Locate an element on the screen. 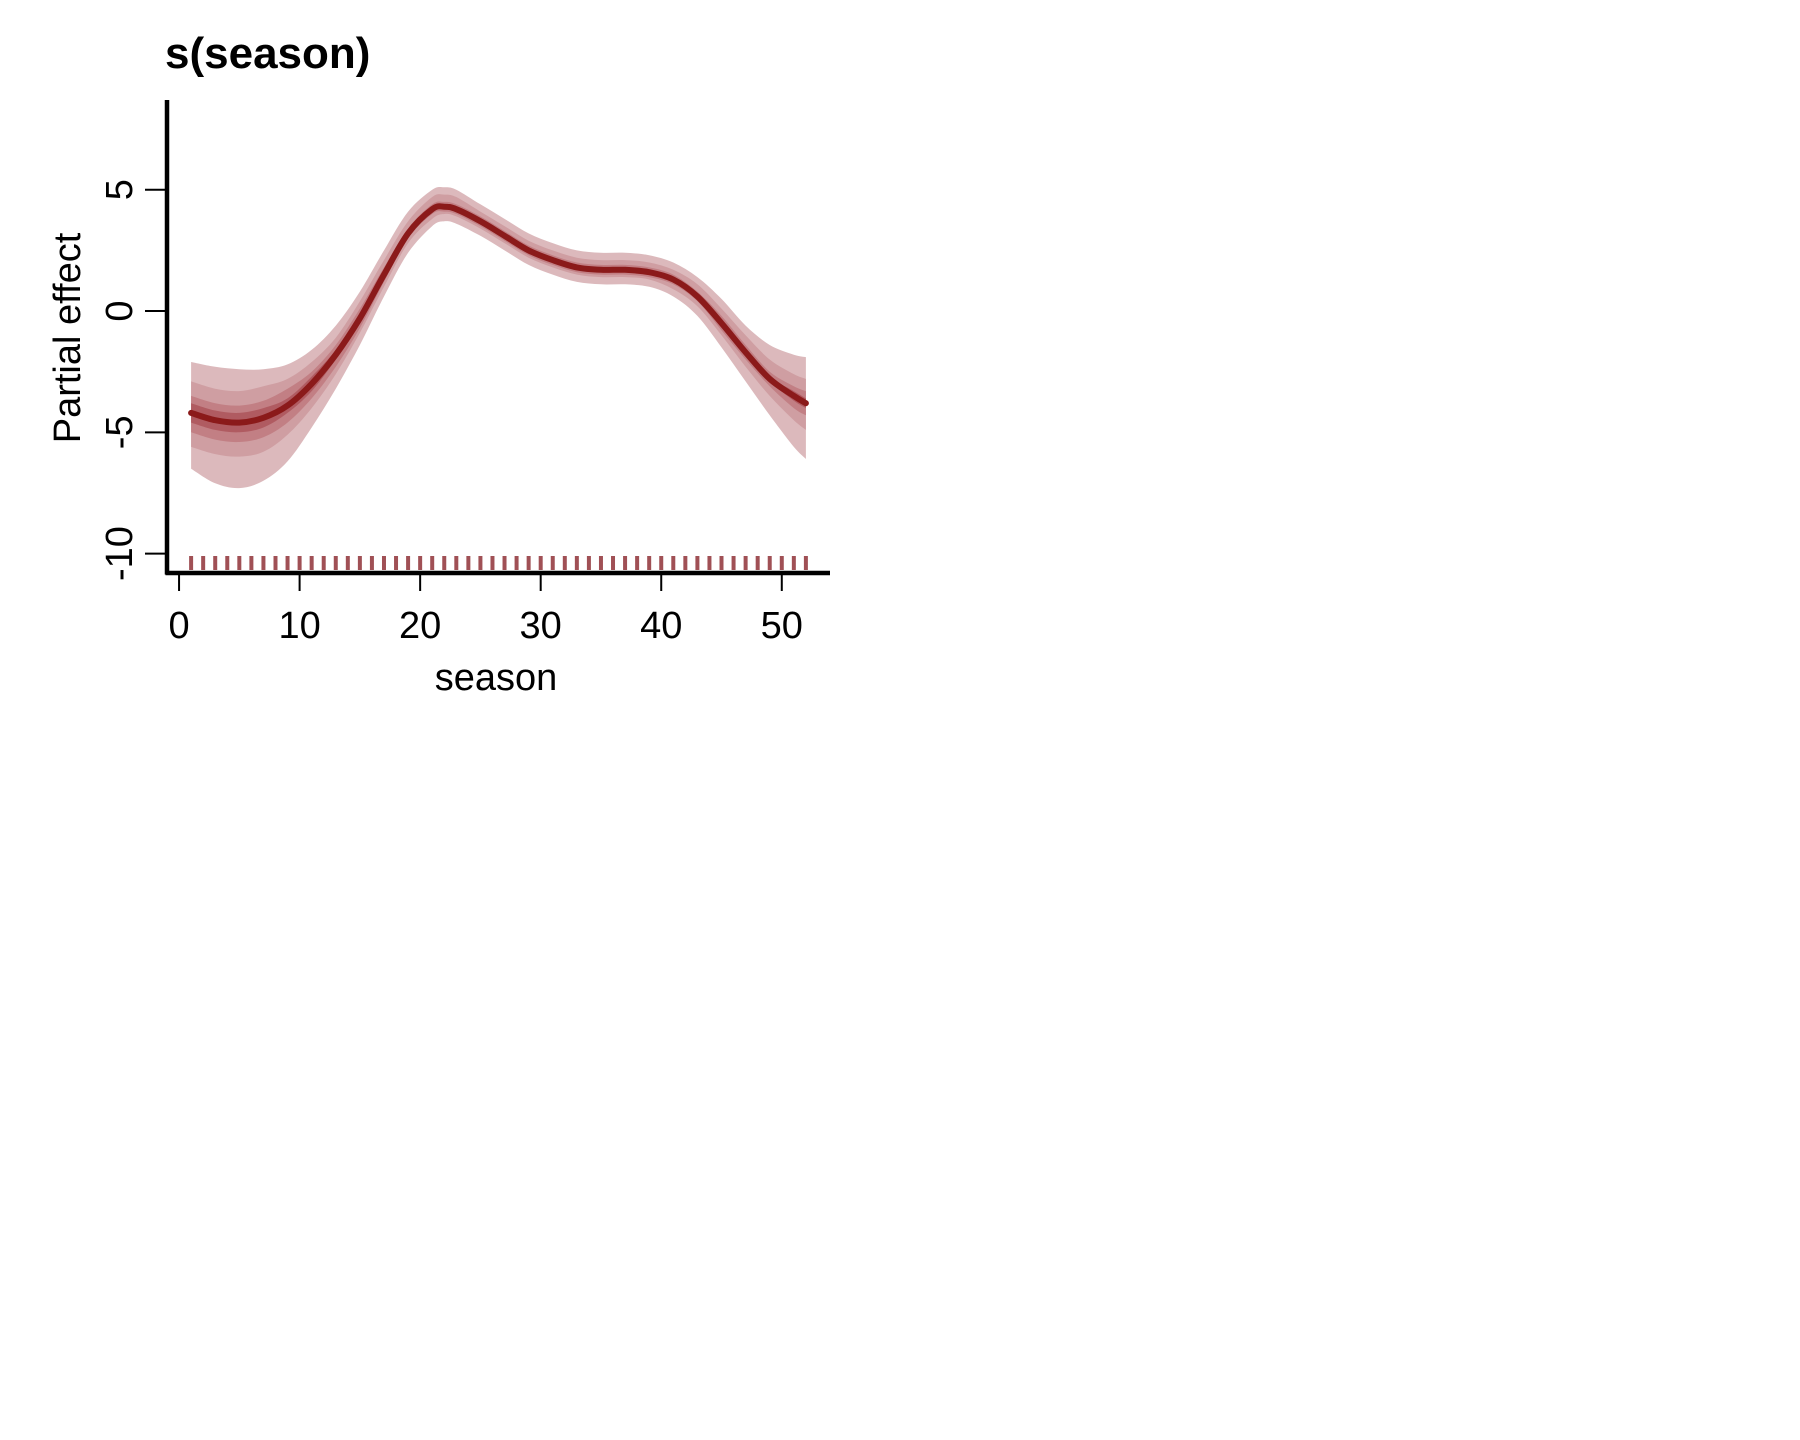  x-tick-label: 10 is located at coordinates (299, 626).